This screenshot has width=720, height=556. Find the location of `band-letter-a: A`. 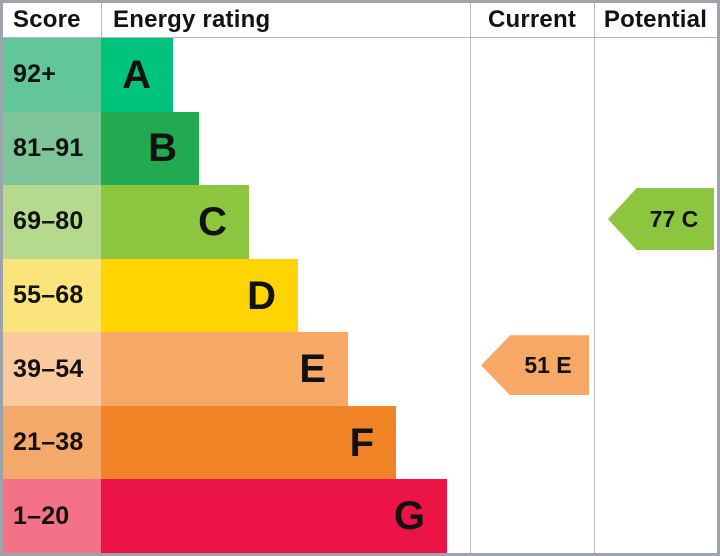

band-letter-a: A is located at coordinates (136, 74).